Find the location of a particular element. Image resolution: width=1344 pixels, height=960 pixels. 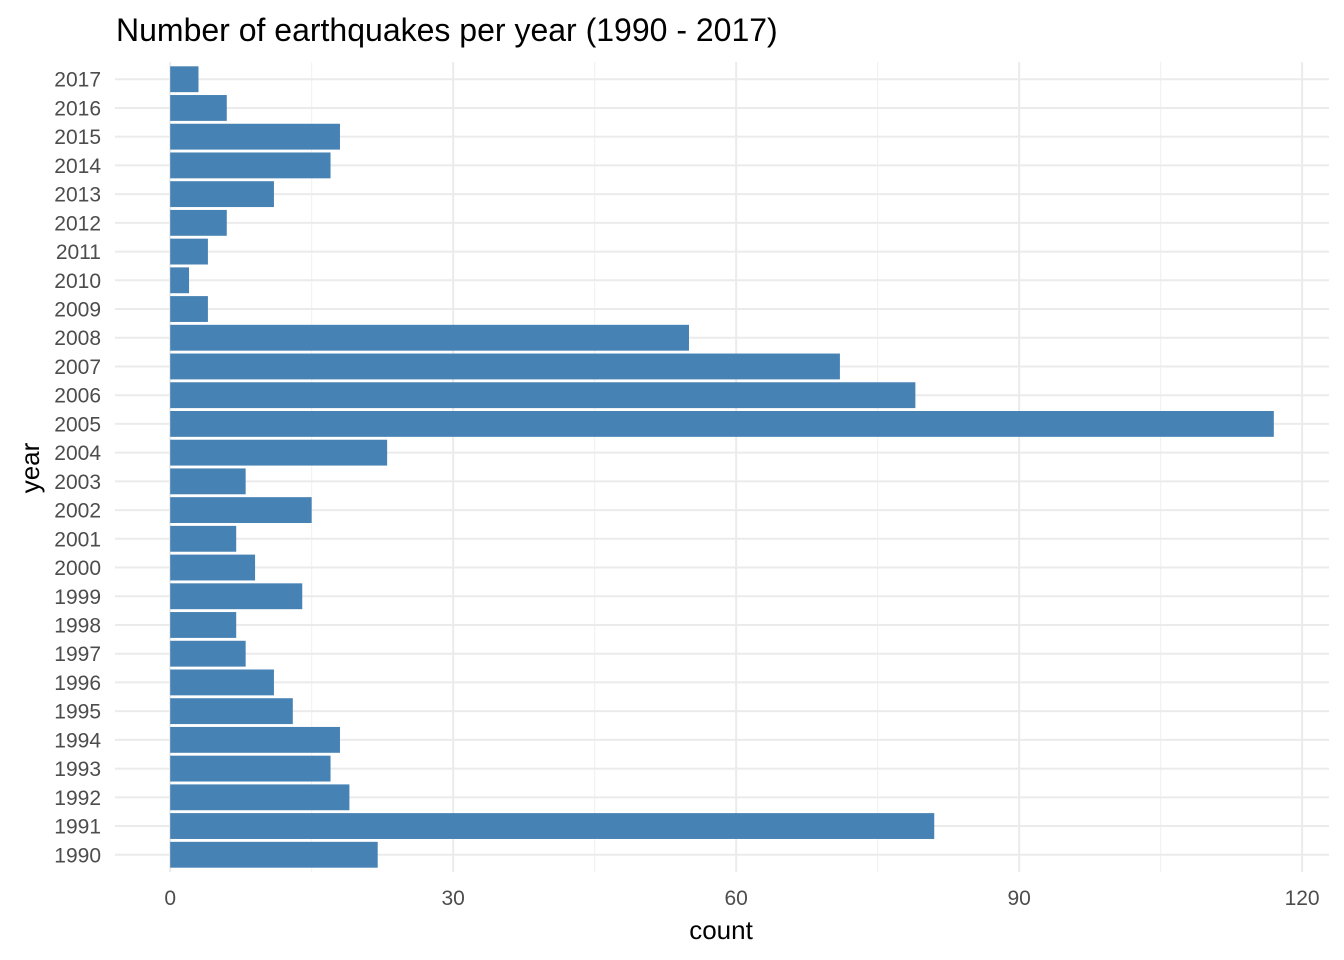

y-tick-label: 2002 is located at coordinates (77, 511).